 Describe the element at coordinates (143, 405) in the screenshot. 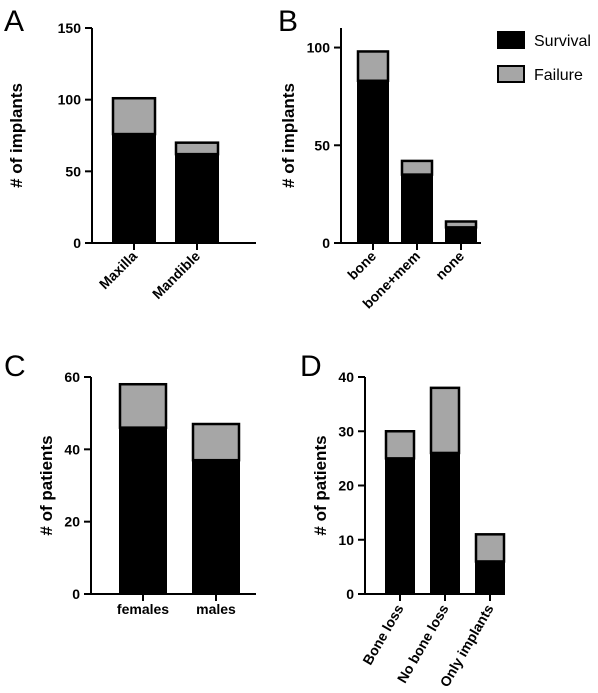

I see `bar-failure-females` at that location.